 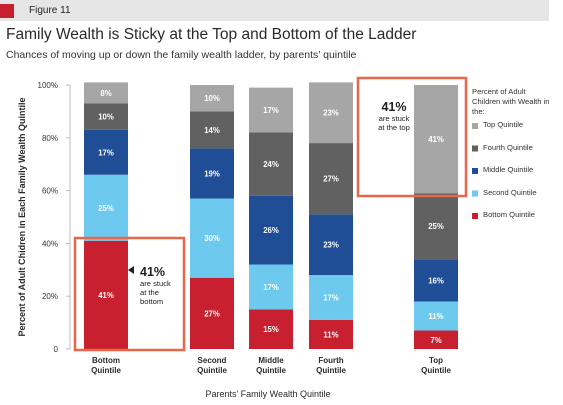 I want to click on figure-accent-square, so click(x=7, y=11).